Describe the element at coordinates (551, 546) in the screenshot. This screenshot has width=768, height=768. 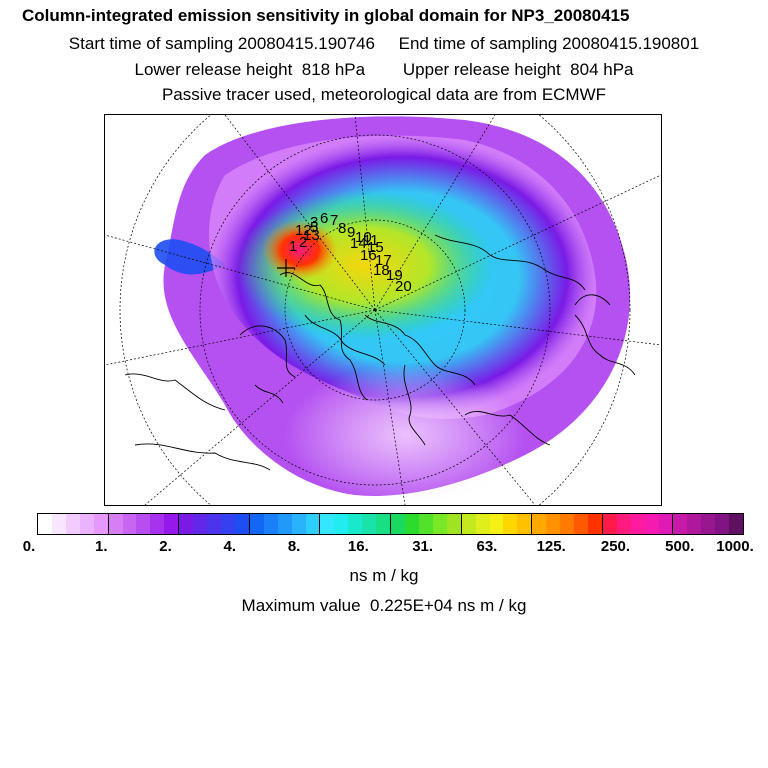
I see `colorbar-tick-label: 125.` at that location.